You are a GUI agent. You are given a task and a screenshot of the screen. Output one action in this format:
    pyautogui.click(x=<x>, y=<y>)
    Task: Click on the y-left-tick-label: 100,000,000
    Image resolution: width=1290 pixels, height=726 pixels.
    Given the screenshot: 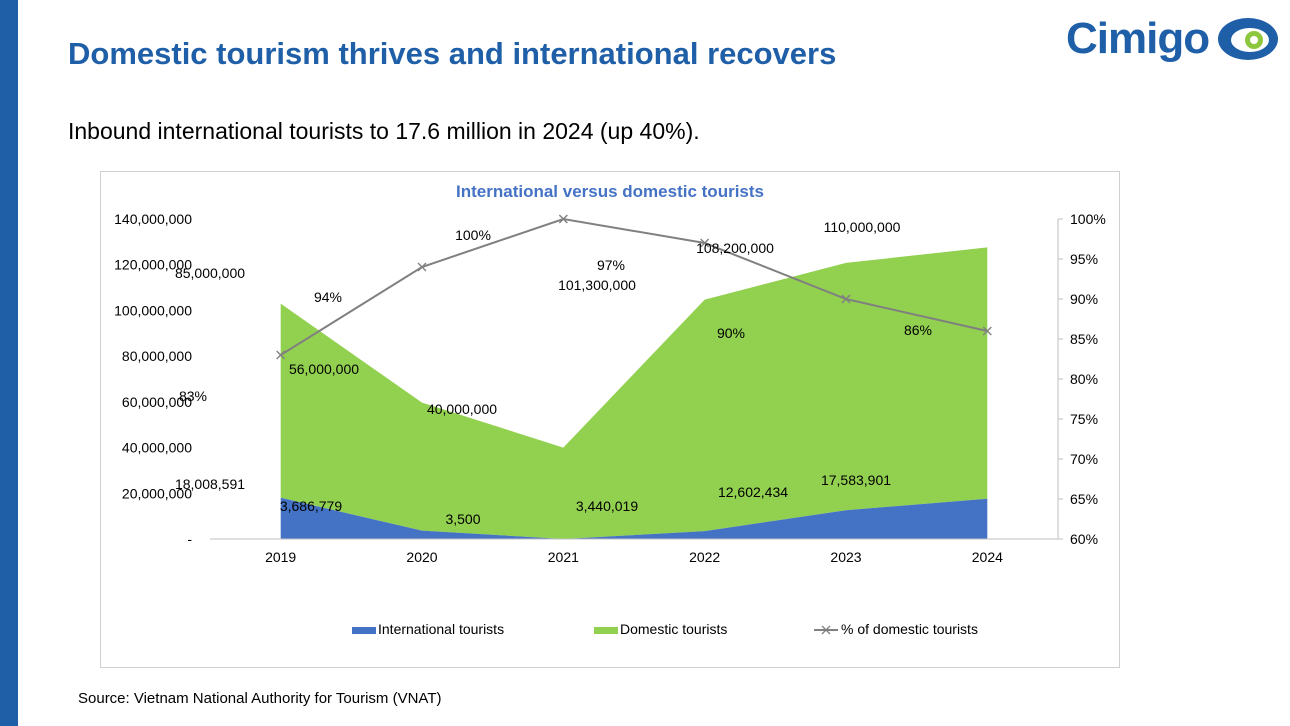 What is the action you would take?
    pyautogui.click(x=153, y=310)
    